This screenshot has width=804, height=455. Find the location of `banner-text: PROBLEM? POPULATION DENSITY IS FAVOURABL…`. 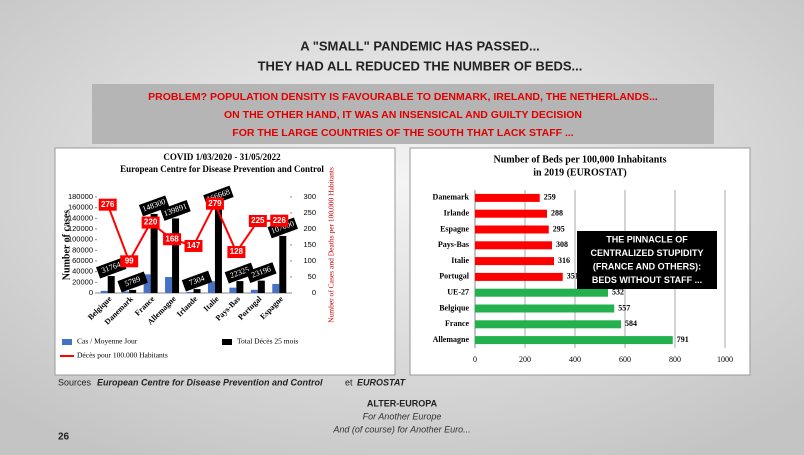

banner-text: PROBLEM? POPULATION DENSITY IS FAVOURABL… is located at coordinates (403, 97).